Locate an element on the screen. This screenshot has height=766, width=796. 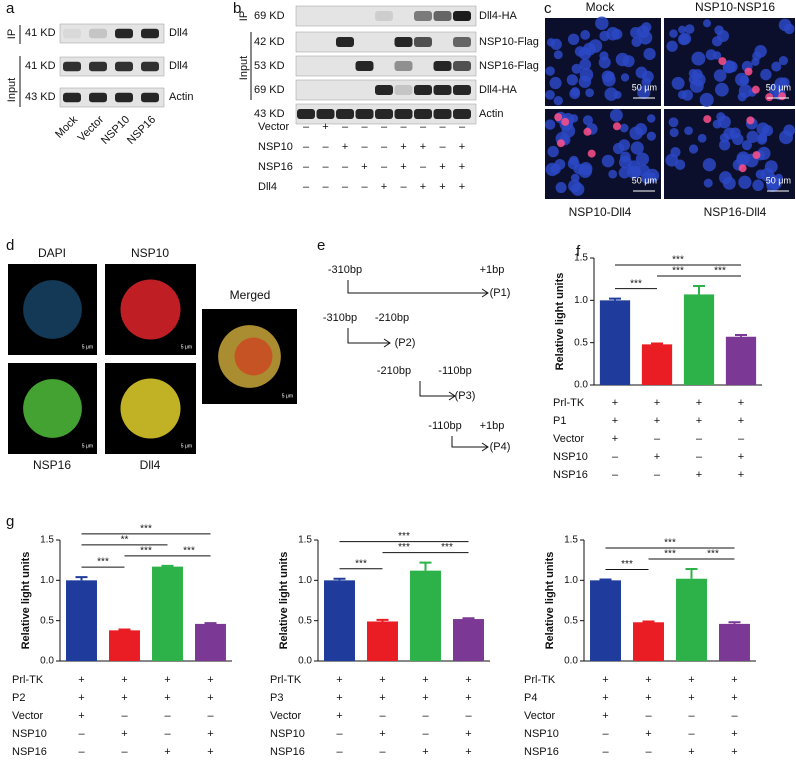
construct-name: (P4) is located at coordinates (500, 447).